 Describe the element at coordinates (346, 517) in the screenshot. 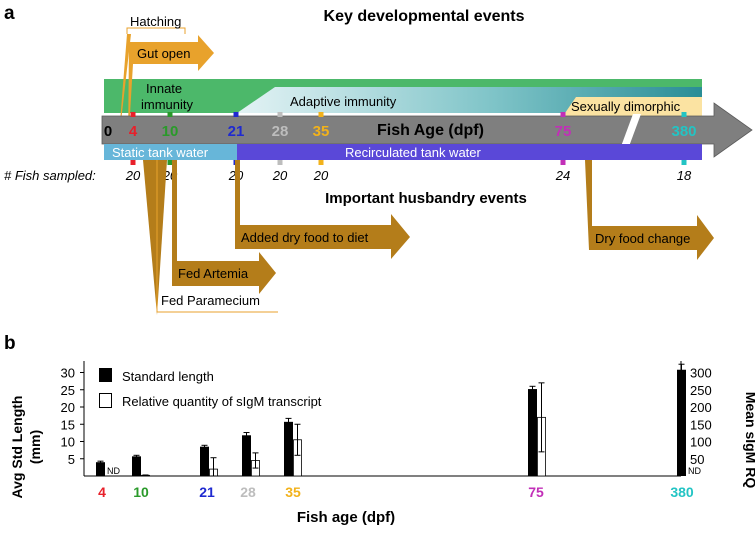

I see `x-axis-label: Fish age (dpf)` at that location.